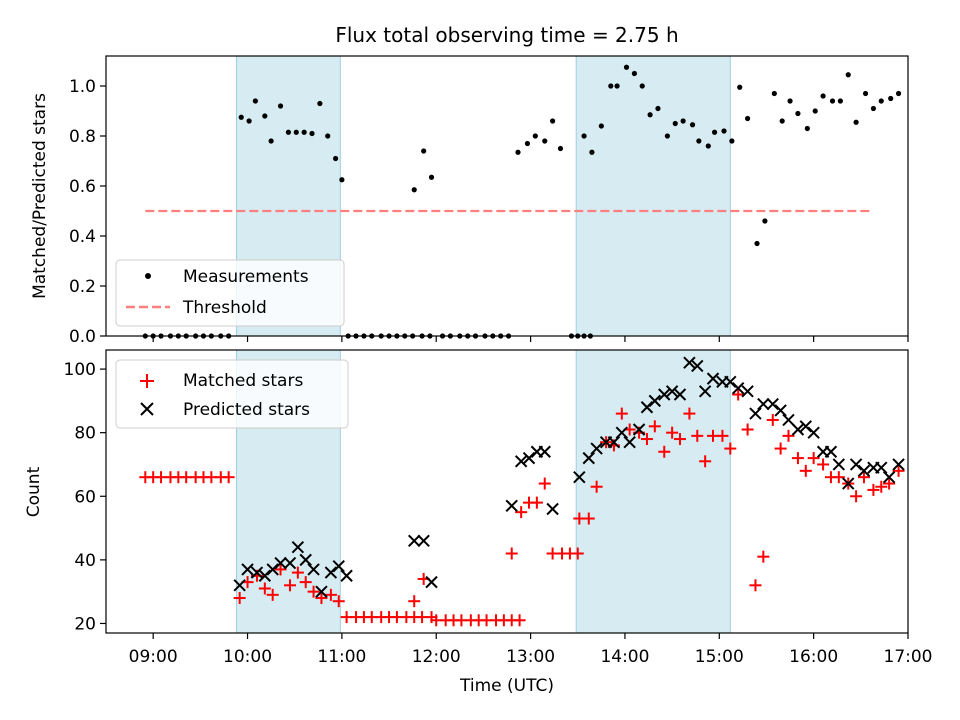 This screenshot has width=960, height=720. I want to click on y-tick-label: 60, so click(85, 497).